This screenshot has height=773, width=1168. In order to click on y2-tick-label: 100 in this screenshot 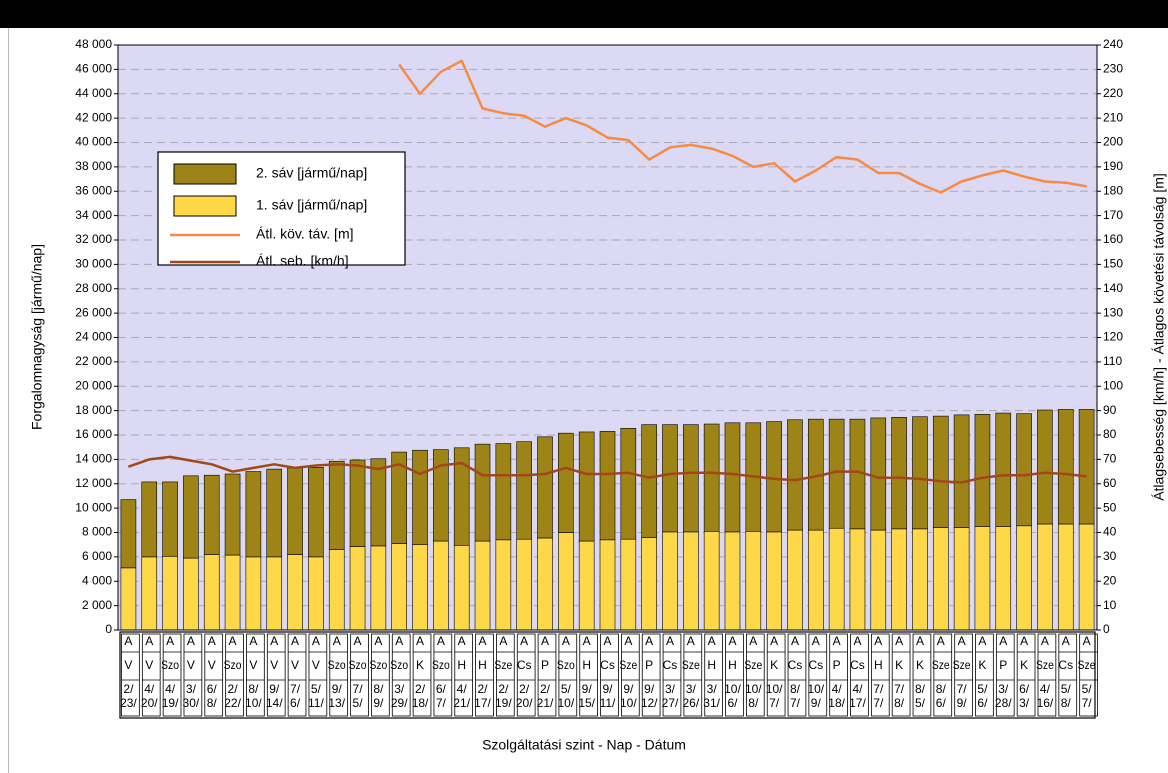, I will do `click(1113, 385)`.